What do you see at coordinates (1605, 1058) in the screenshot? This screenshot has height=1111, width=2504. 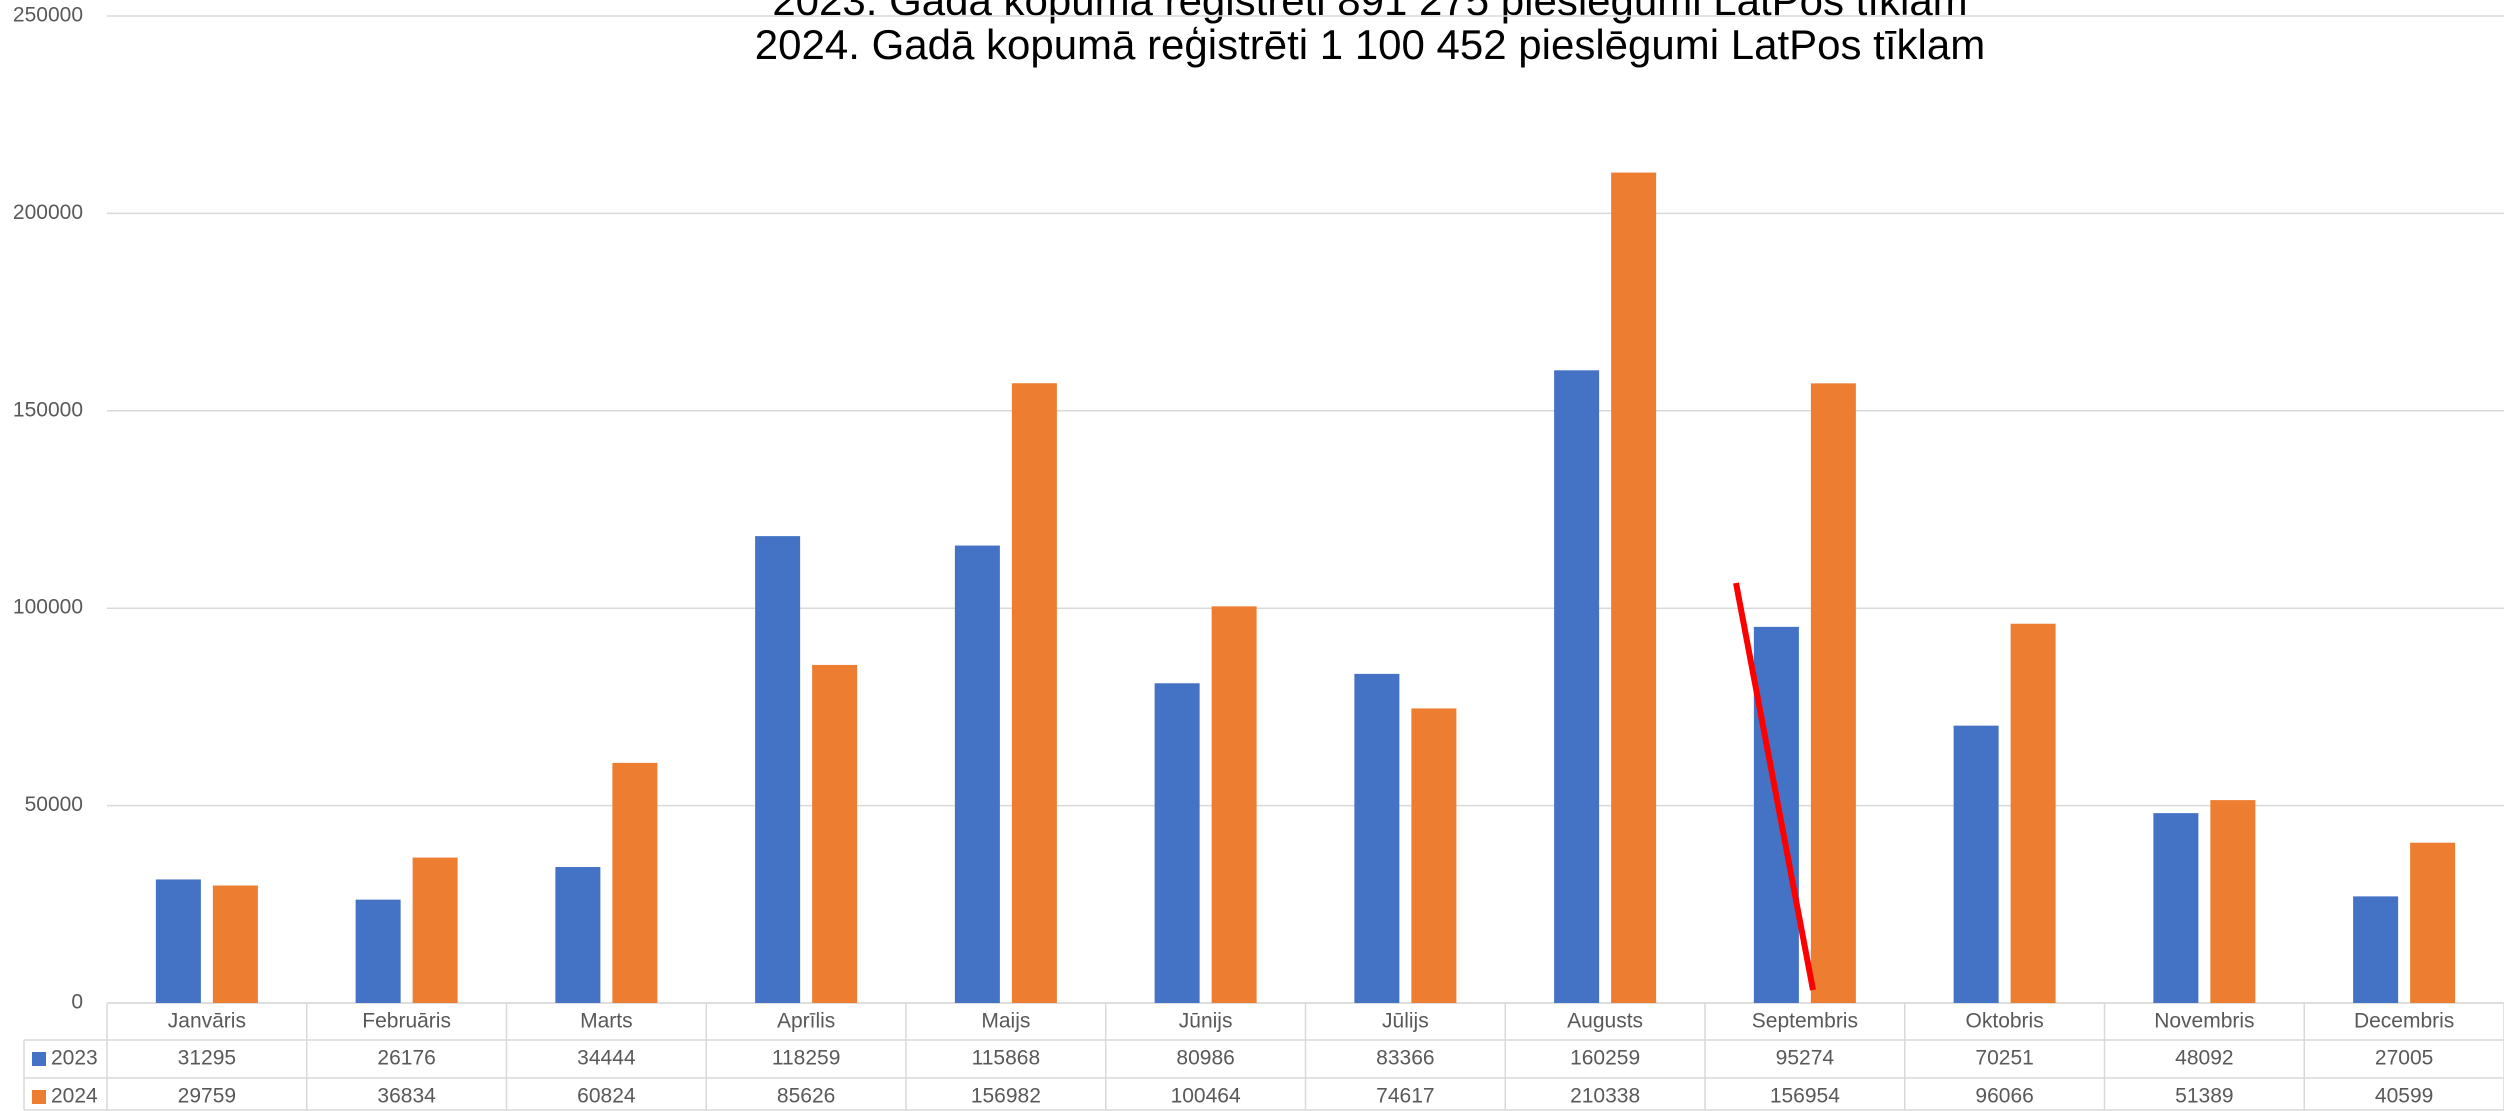 I see `table-value: 160259` at bounding box center [1605, 1058].